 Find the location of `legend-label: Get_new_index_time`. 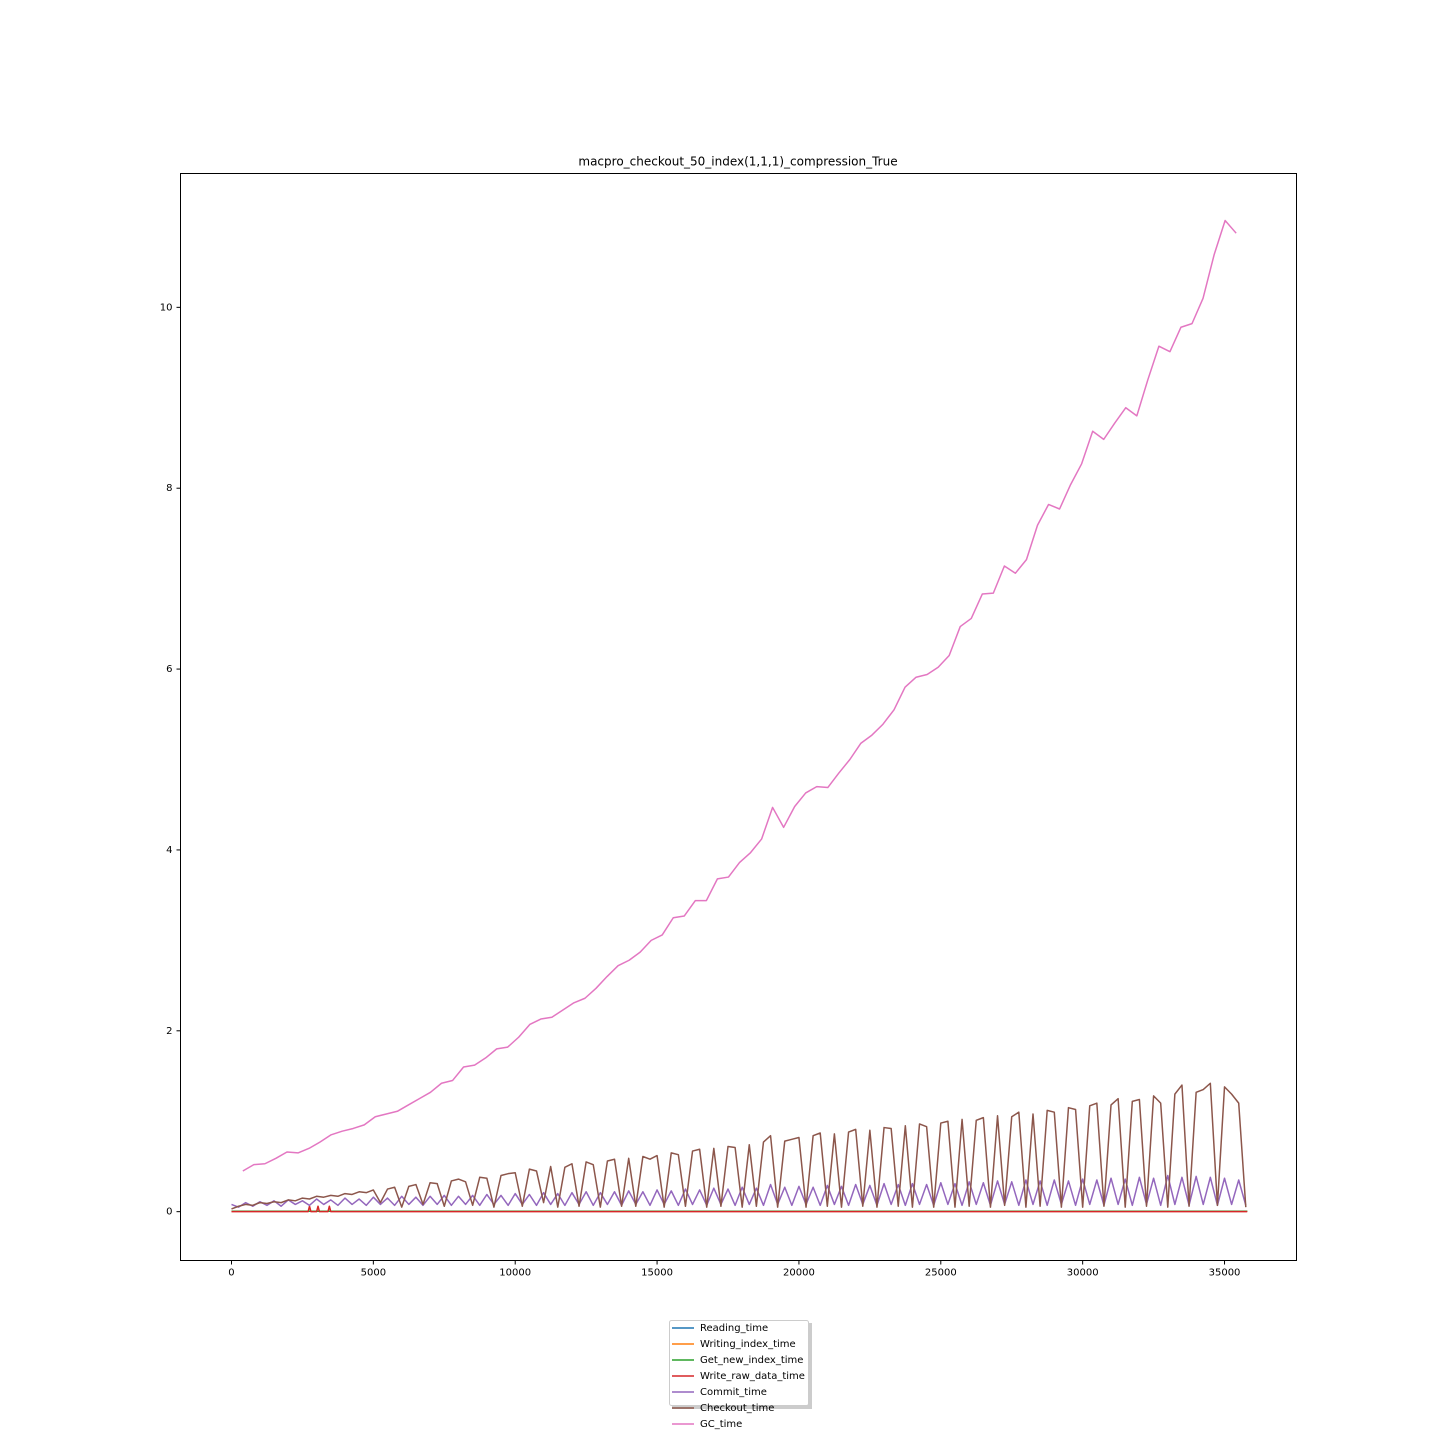

legend-label: Get_new_index_time is located at coordinates (751, 1360).